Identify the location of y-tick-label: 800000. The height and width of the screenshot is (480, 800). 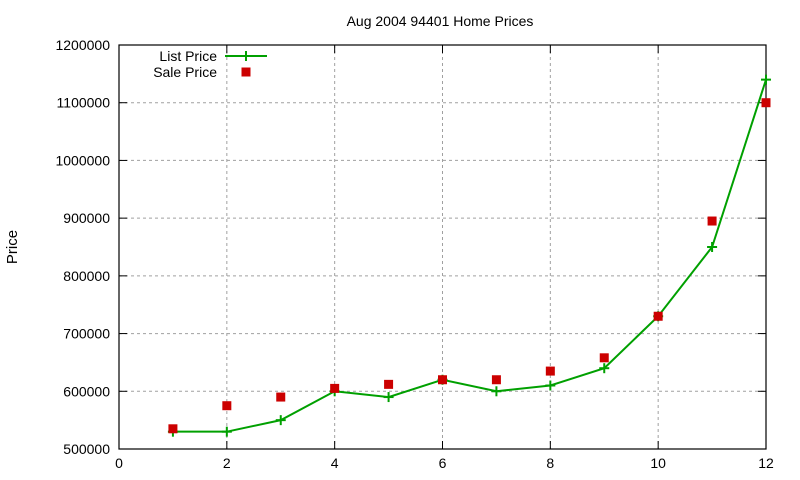
(86, 276).